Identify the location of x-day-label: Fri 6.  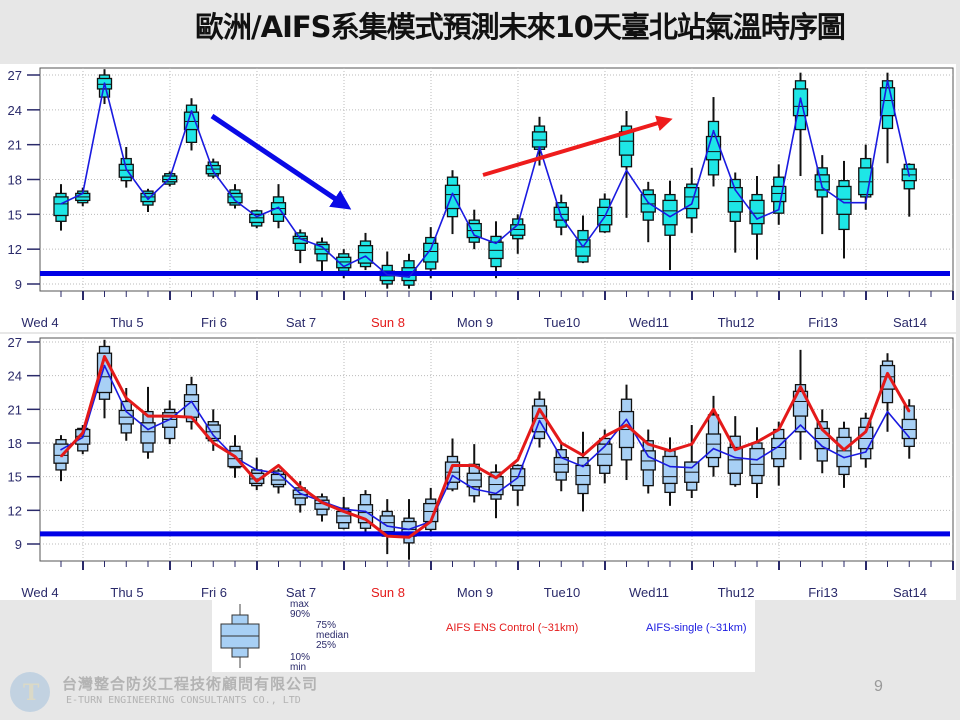
(214, 592).